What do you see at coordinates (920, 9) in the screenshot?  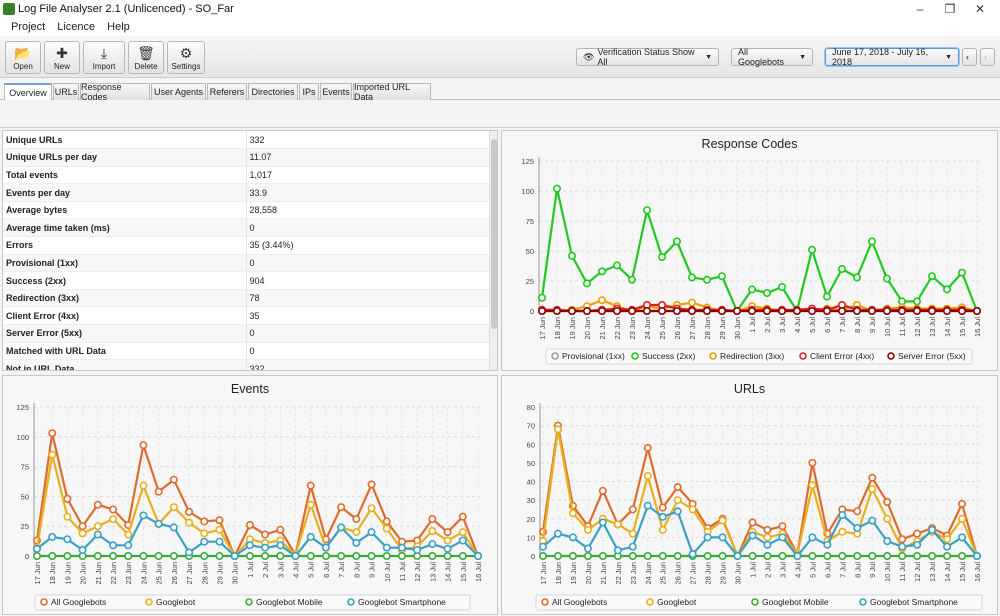 I see `minimize-button: –` at bounding box center [920, 9].